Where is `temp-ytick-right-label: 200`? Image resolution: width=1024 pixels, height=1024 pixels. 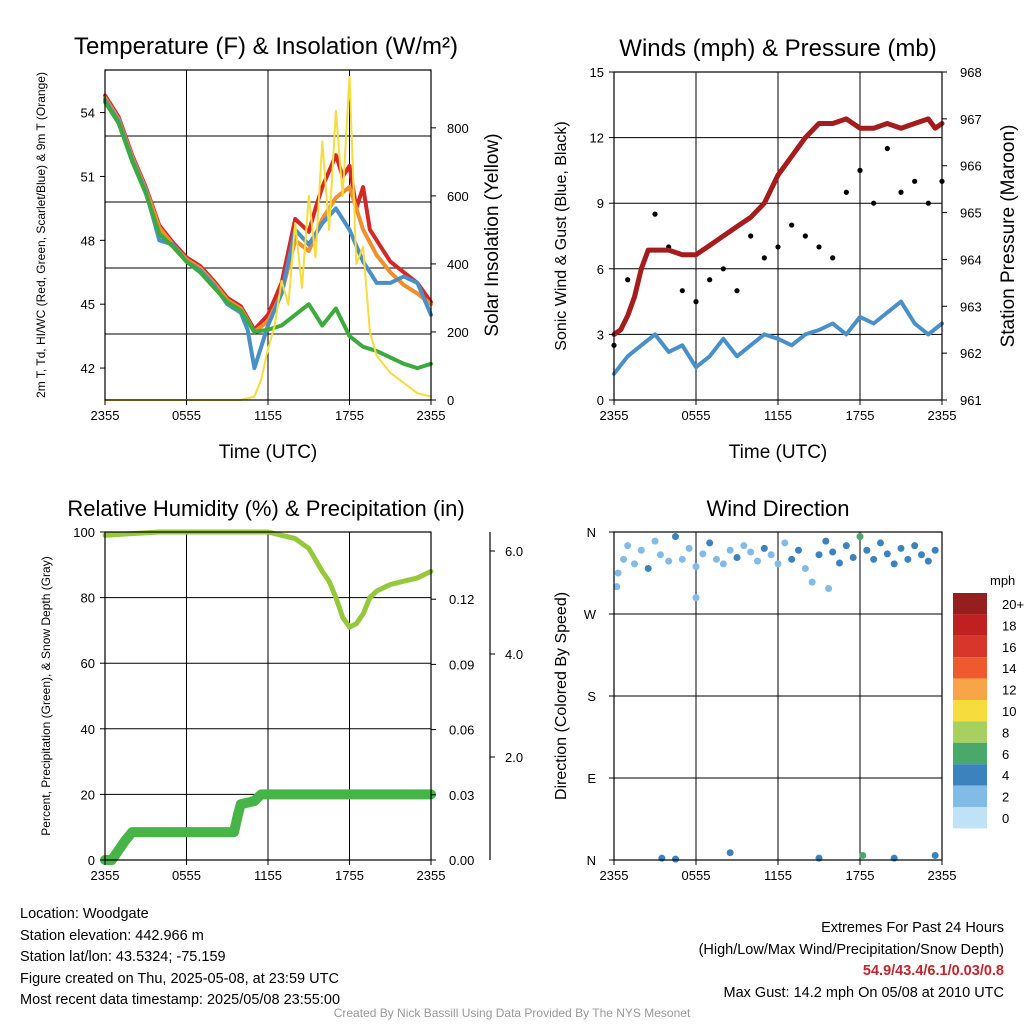 temp-ytick-right-label: 200 is located at coordinates (458, 332).